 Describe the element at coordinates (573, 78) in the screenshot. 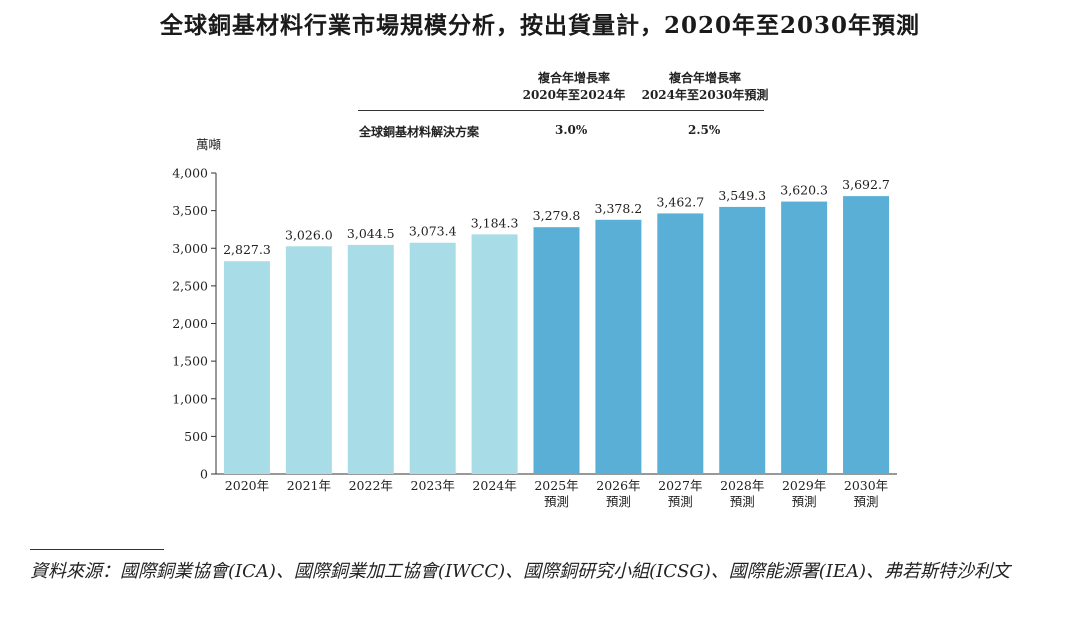

I see `cagr-header-2020-2024-line1: 複合年增長率` at that location.